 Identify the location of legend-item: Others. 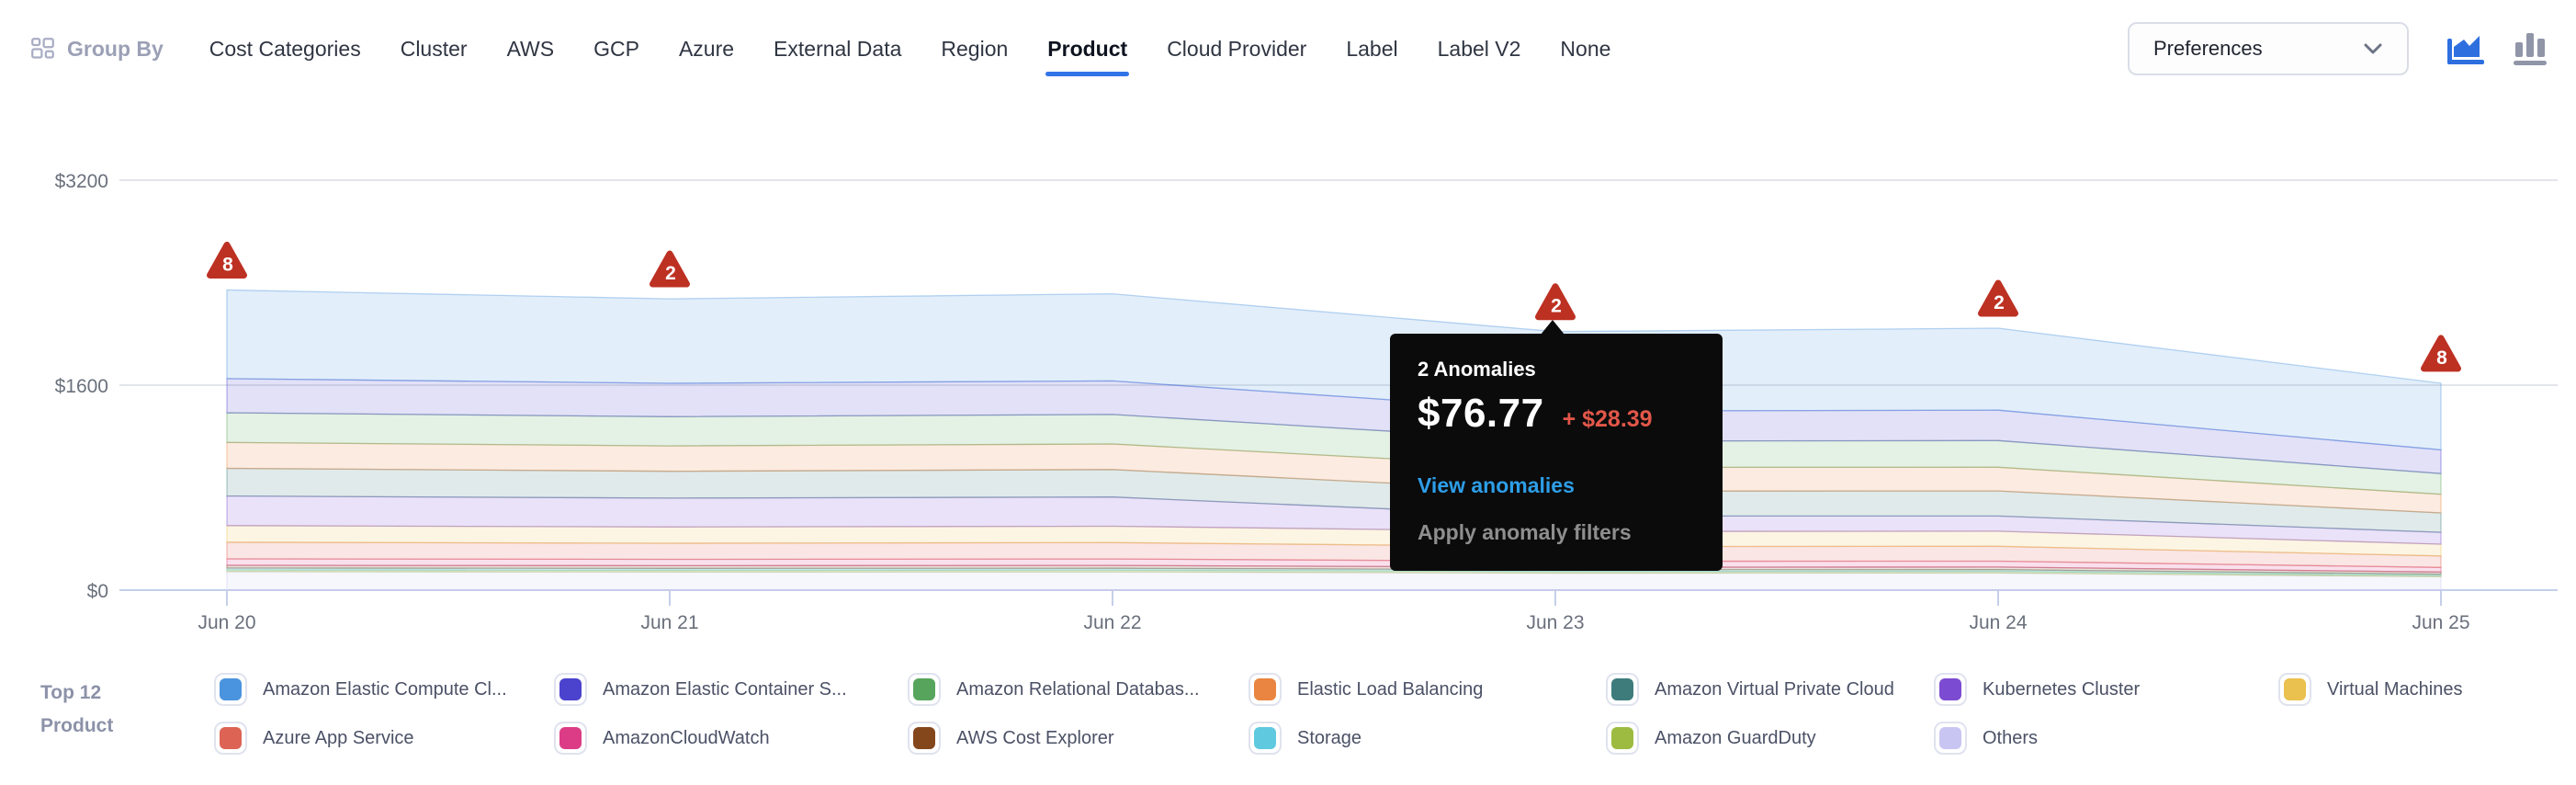
(1986, 738).